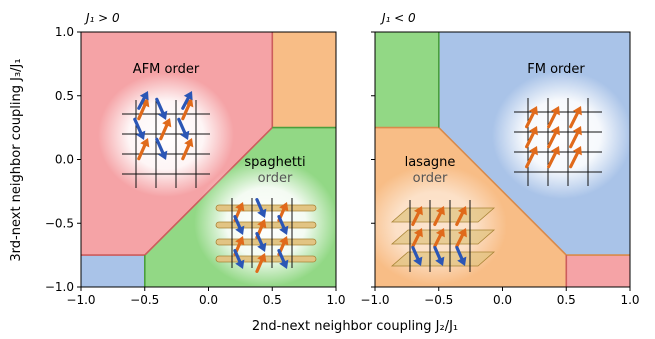  I want to click on y-axis-label: 3rd-next neighbor coupling J₃/J₁, so click(16, 159).